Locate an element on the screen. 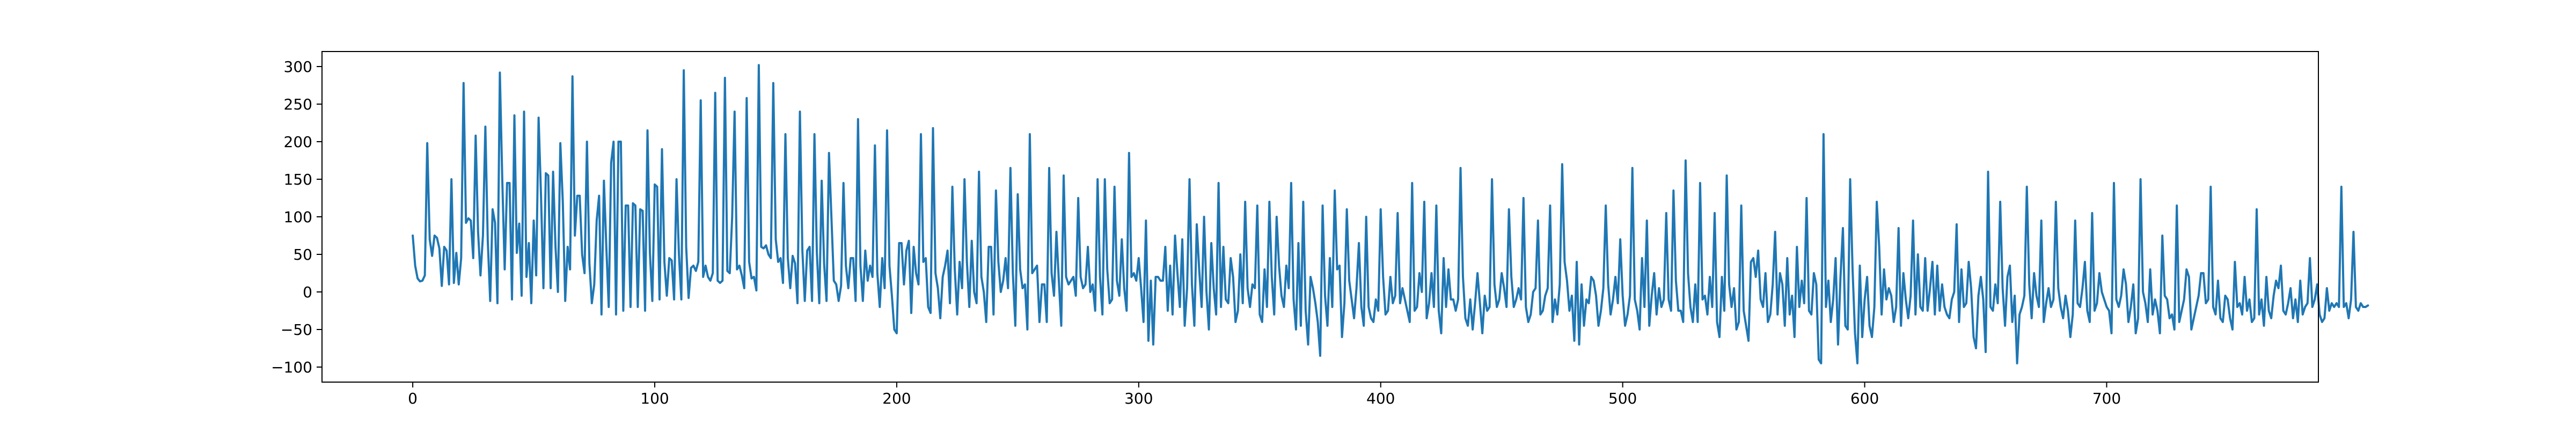 Image resolution: width=2576 pixels, height=432 pixels. y-tick-label: 200 is located at coordinates (298, 142).